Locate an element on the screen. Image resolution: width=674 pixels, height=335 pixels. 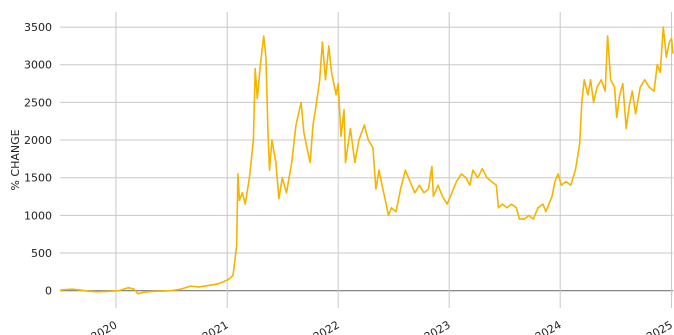
y-tick-label: 500 is located at coordinates (41, 253).